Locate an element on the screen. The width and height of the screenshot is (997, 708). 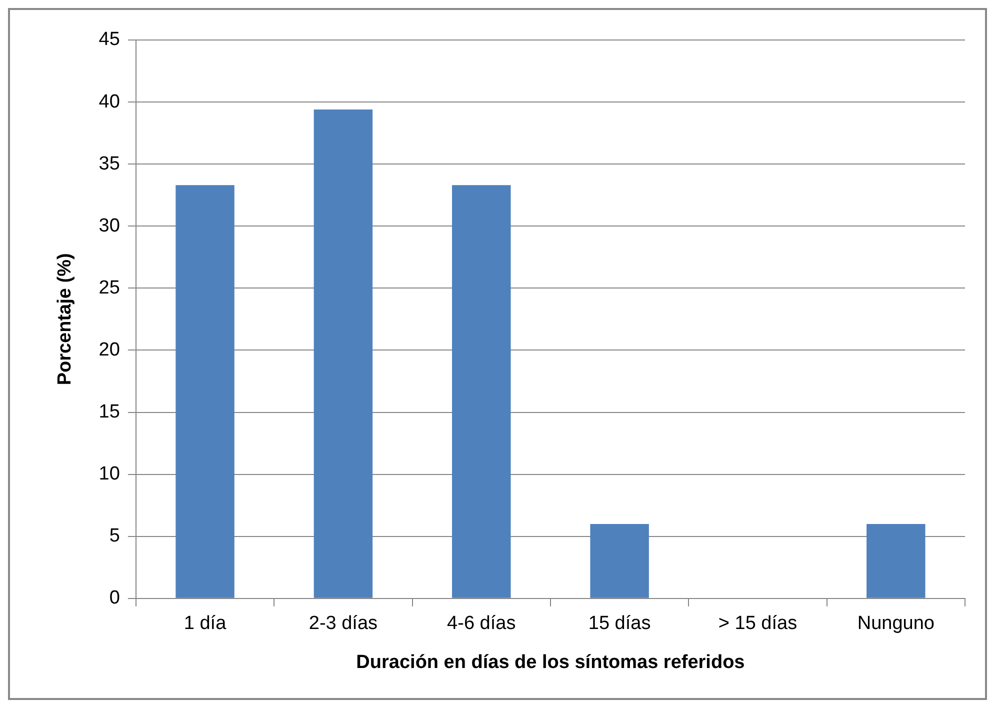
x-tick-label: Nunguno is located at coordinates (895, 623).